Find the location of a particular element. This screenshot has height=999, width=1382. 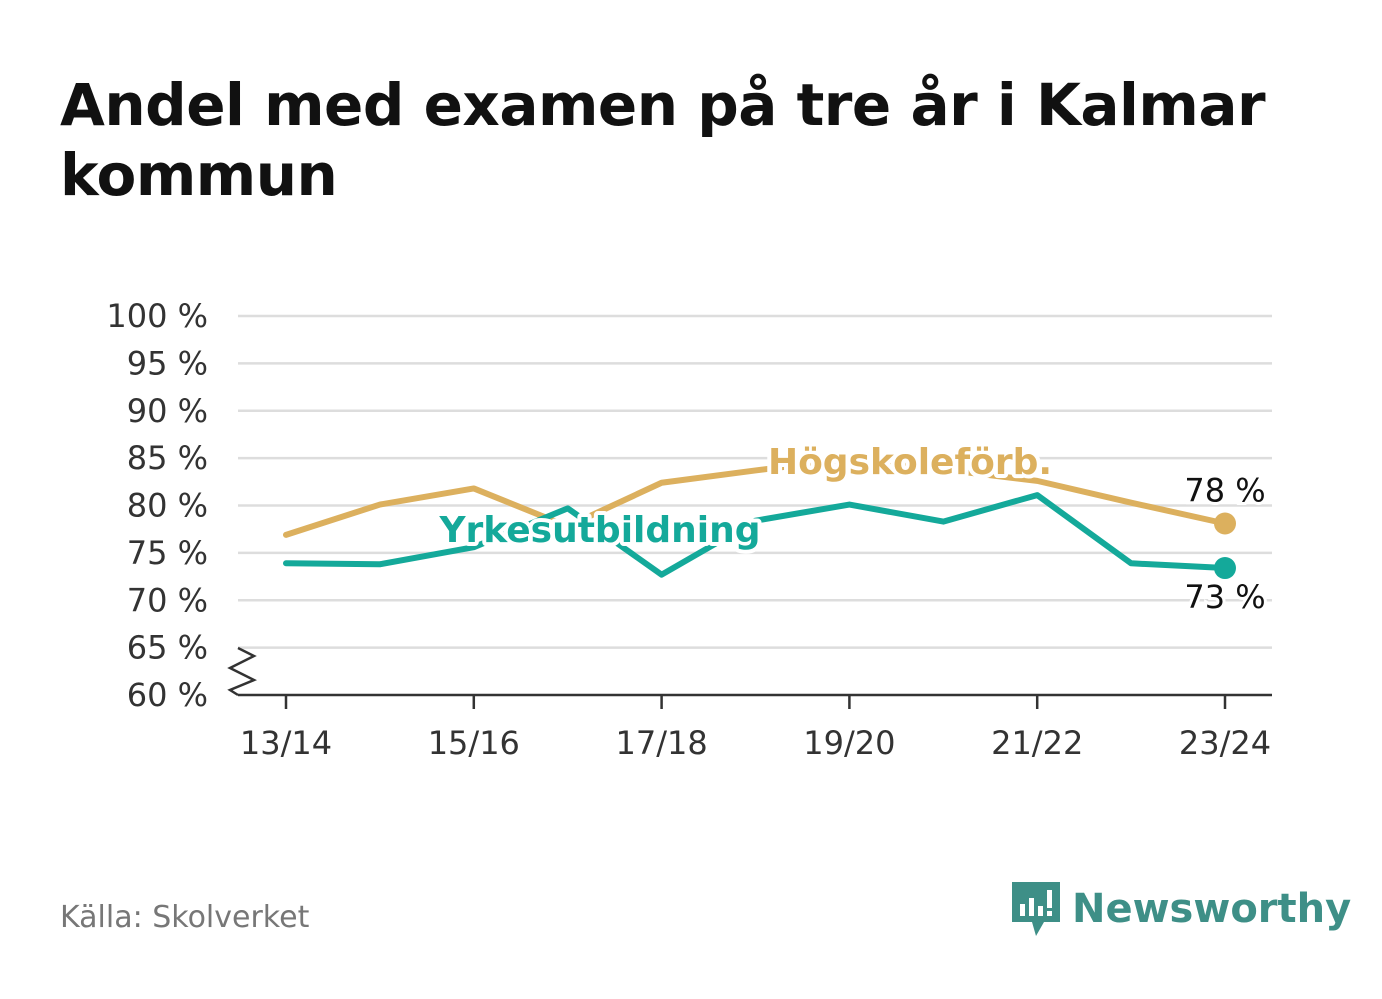

series-line-yrkesutbildning is located at coordinates (755, 535).